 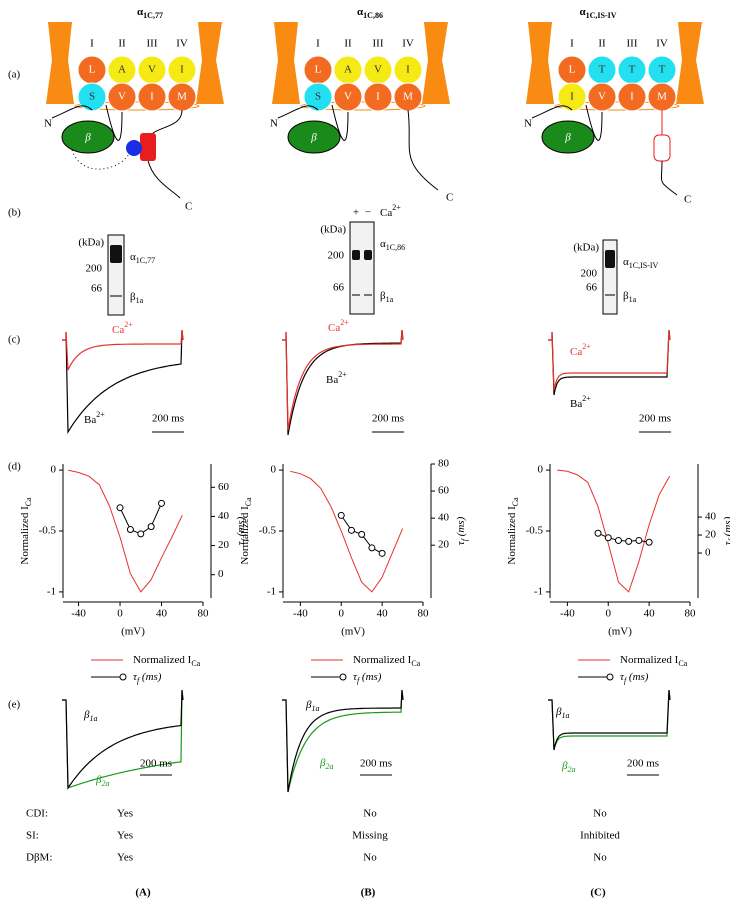 What do you see at coordinates (462, 530) in the screenshot?
I see `y2-axis-label: τf (ms)` at bounding box center [462, 530].